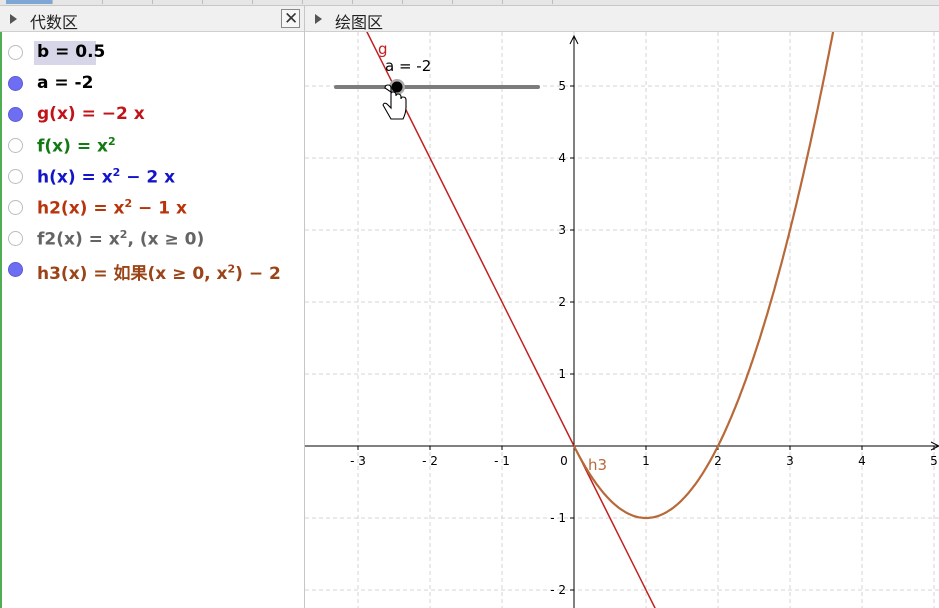 The height and width of the screenshot is (608, 939). I want to click on slider-a-handle, so click(397, 87).